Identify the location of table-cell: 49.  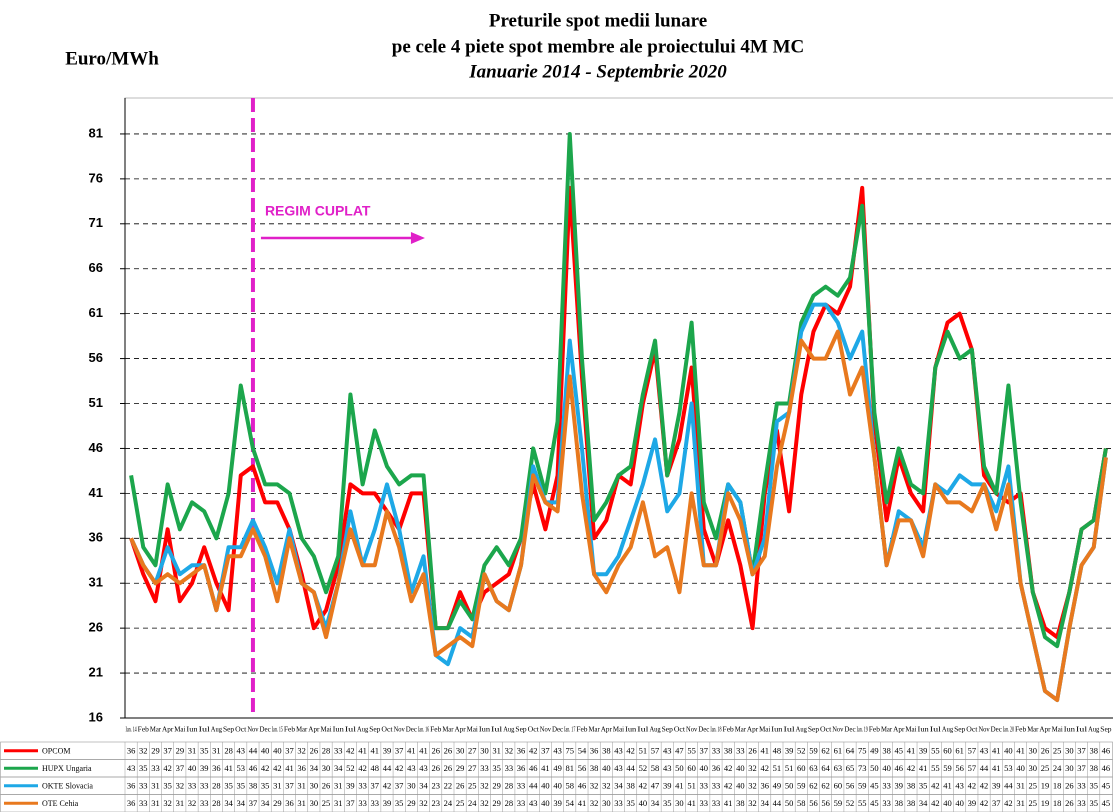
(874, 751).